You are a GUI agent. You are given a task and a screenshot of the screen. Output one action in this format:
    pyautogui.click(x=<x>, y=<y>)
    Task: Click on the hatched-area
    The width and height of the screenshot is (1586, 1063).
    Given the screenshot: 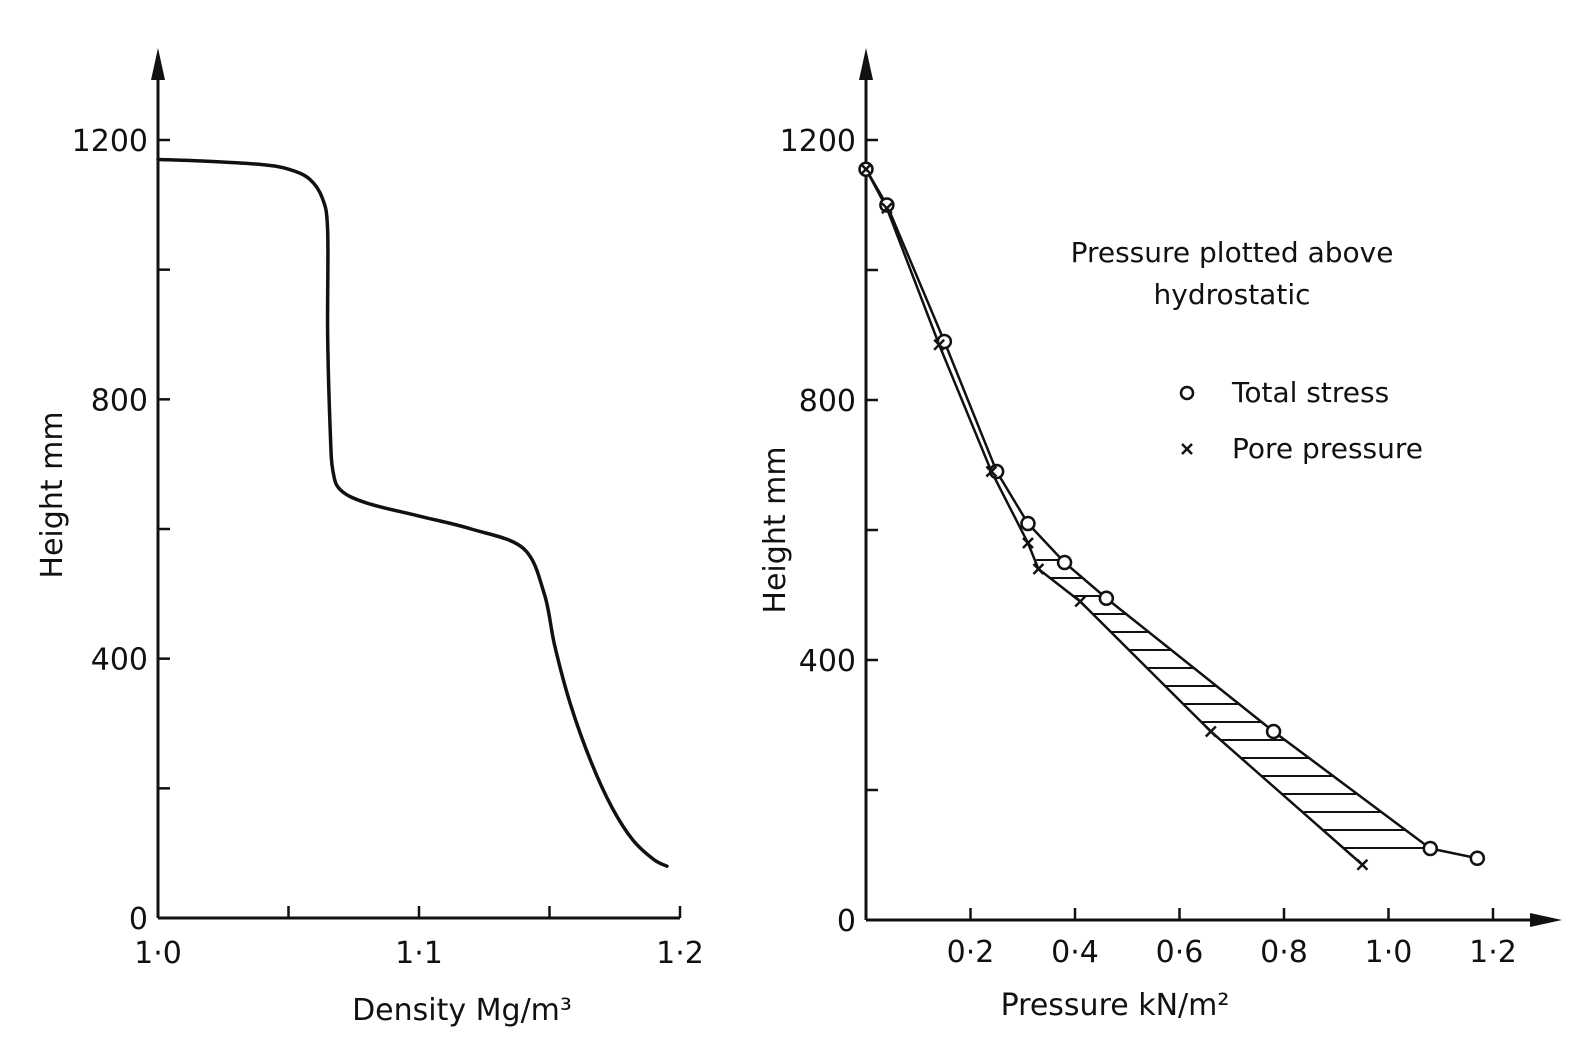 What is the action you would take?
    pyautogui.click(x=1252, y=704)
    